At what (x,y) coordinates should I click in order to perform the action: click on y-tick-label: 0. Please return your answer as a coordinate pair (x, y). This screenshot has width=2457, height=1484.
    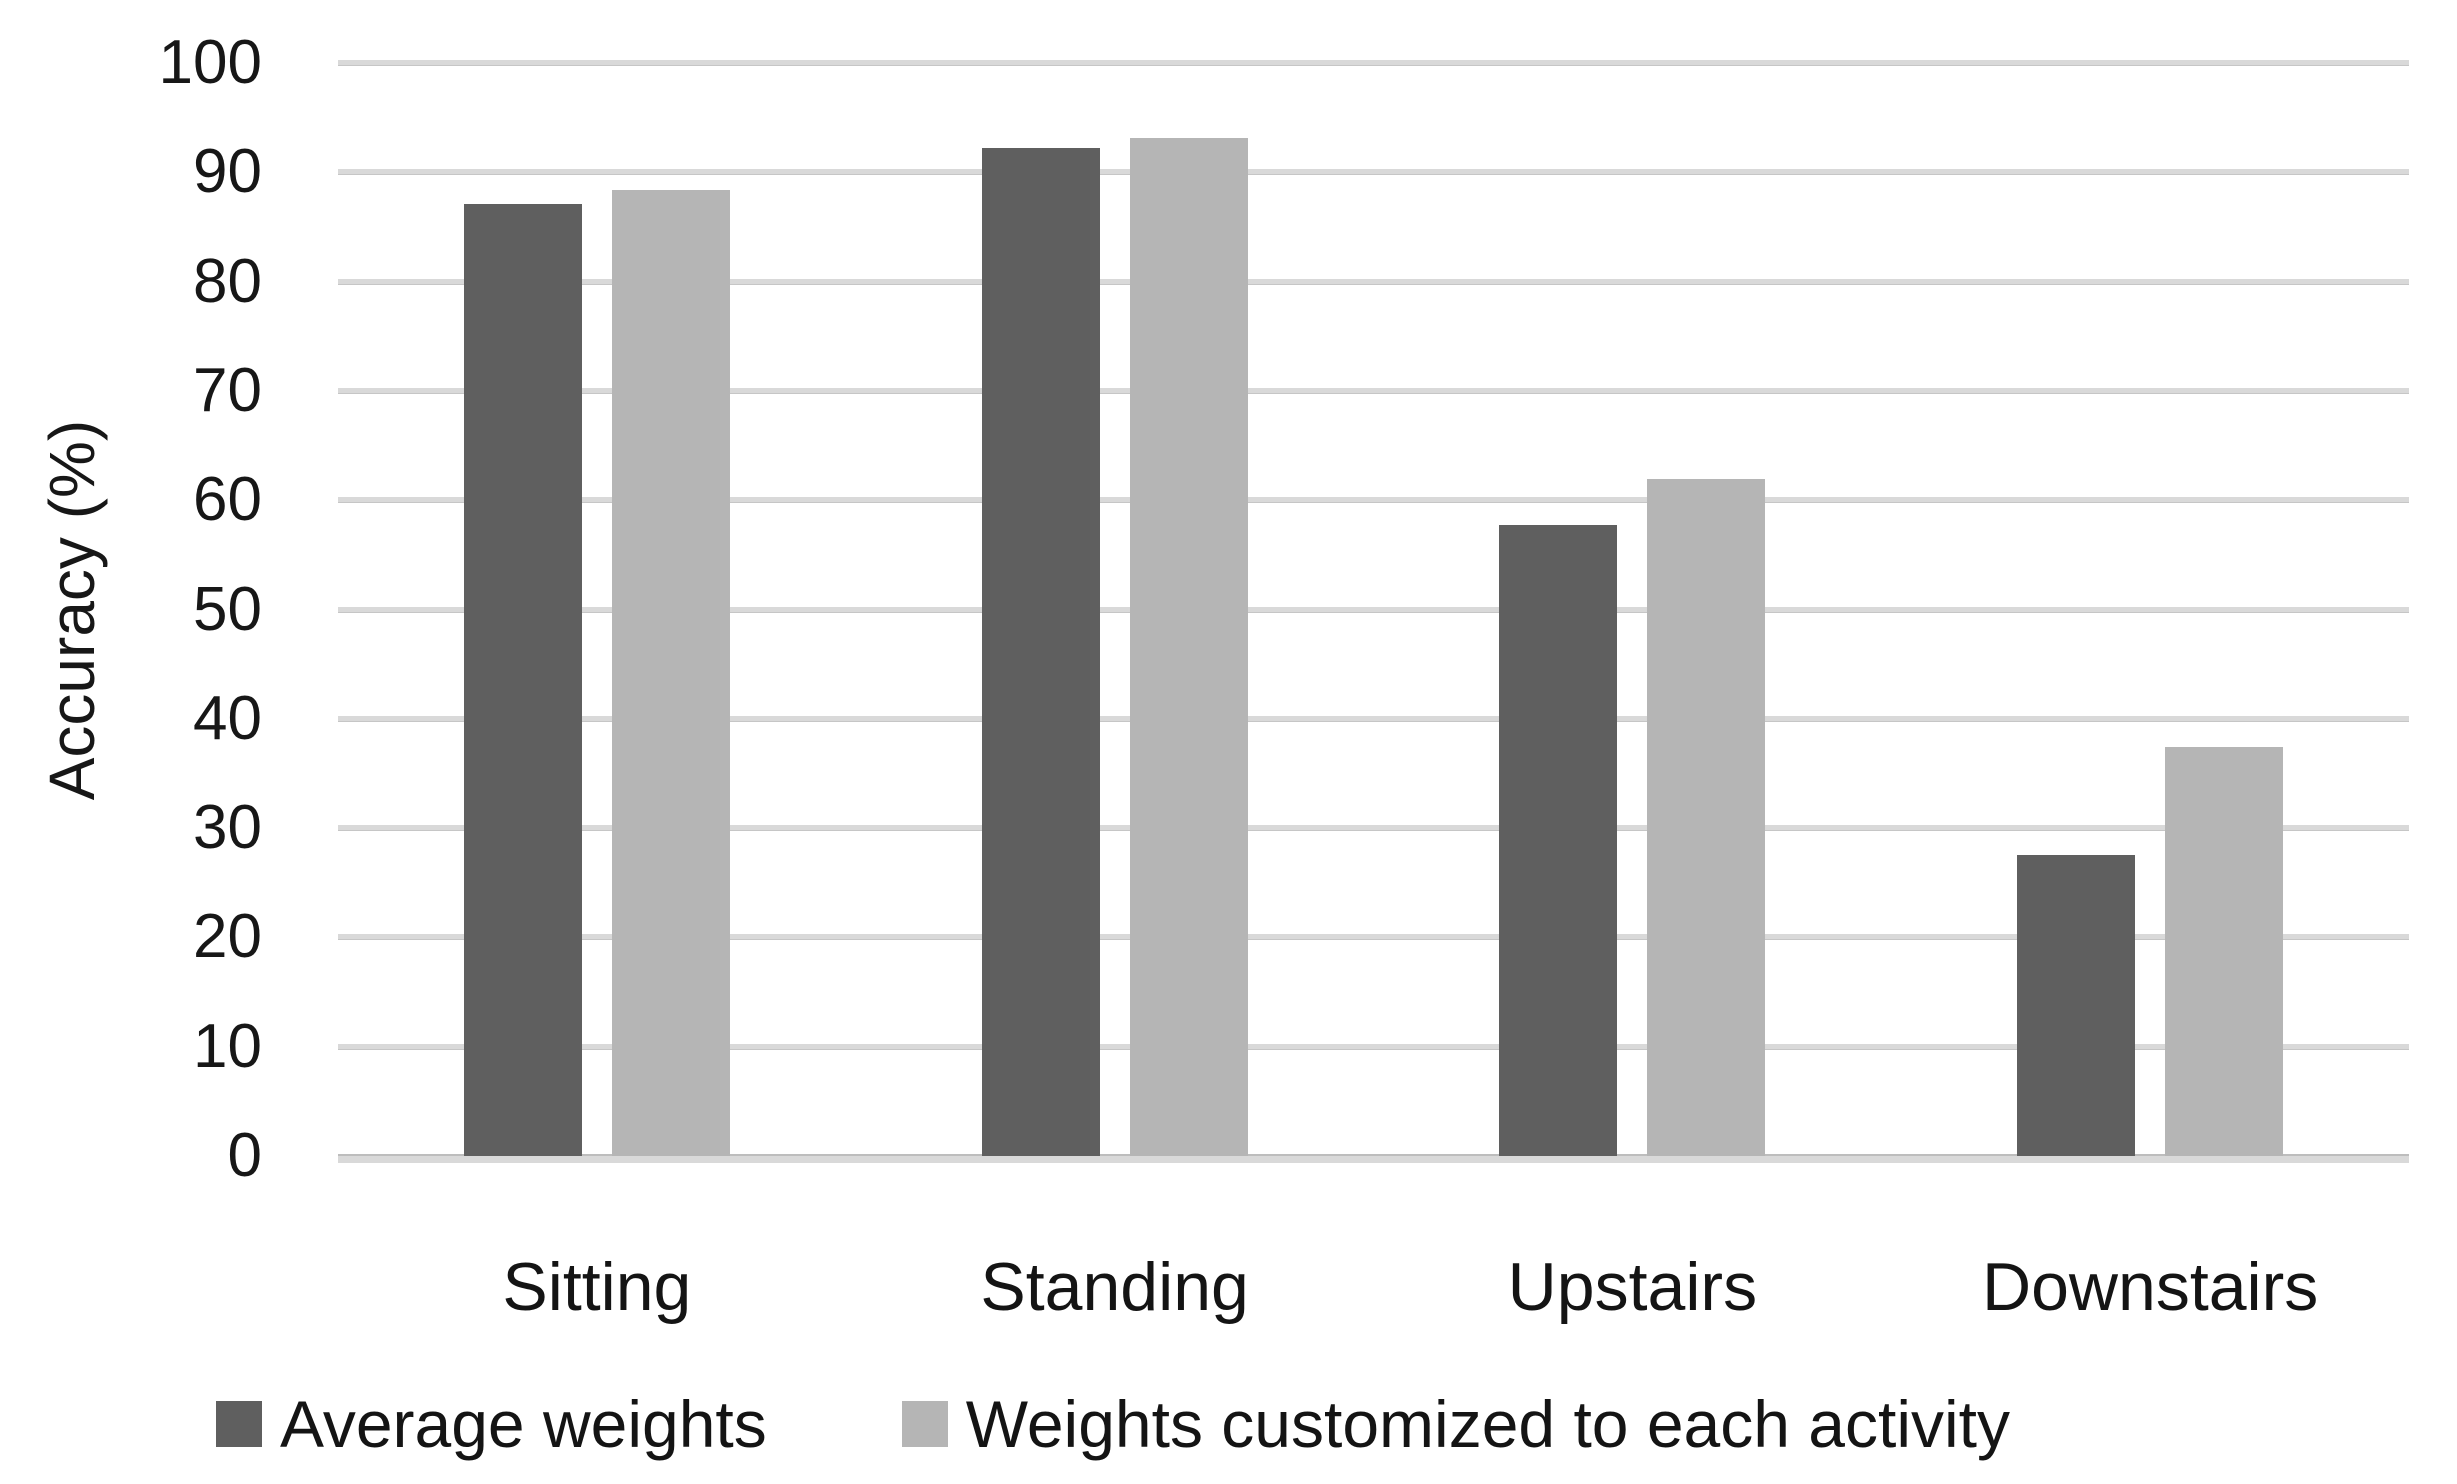
    Looking at the image, I should click on (244, 1155).